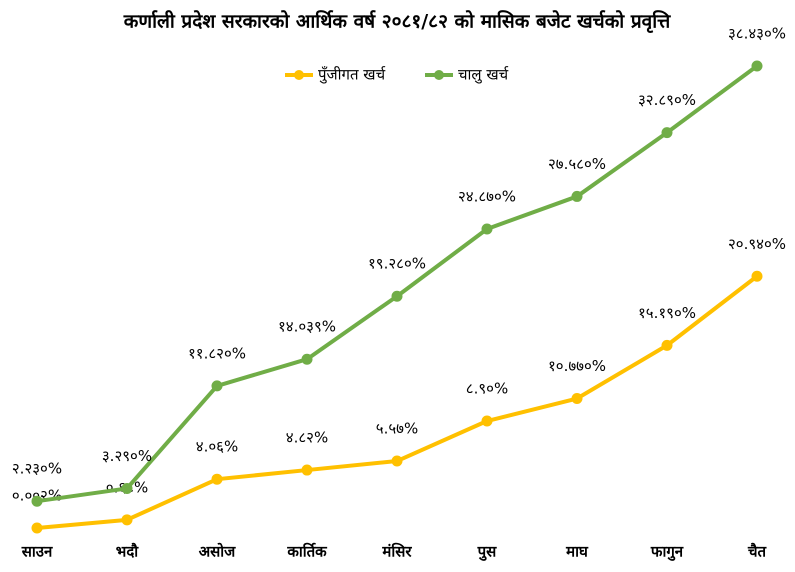  What do you see at coordinates (577, 552) in the screenshot?
I see `x-tick-label: माघ` at bounding box center [577, 552].